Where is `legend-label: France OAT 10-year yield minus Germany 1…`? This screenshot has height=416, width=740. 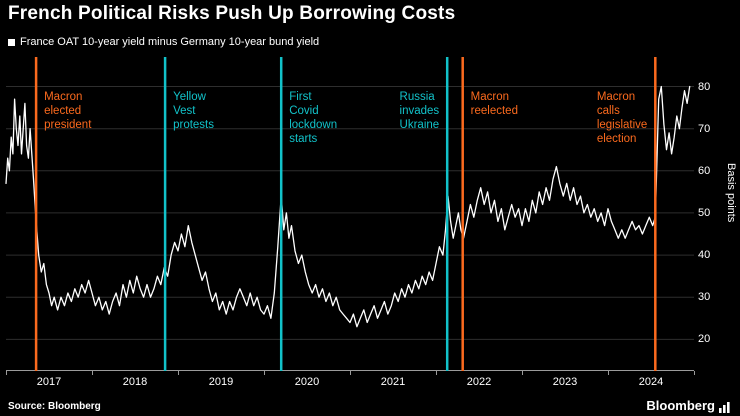
legend-label: France OAT 10-year yield minus Germany 1… is located at coordinates (170, 42).